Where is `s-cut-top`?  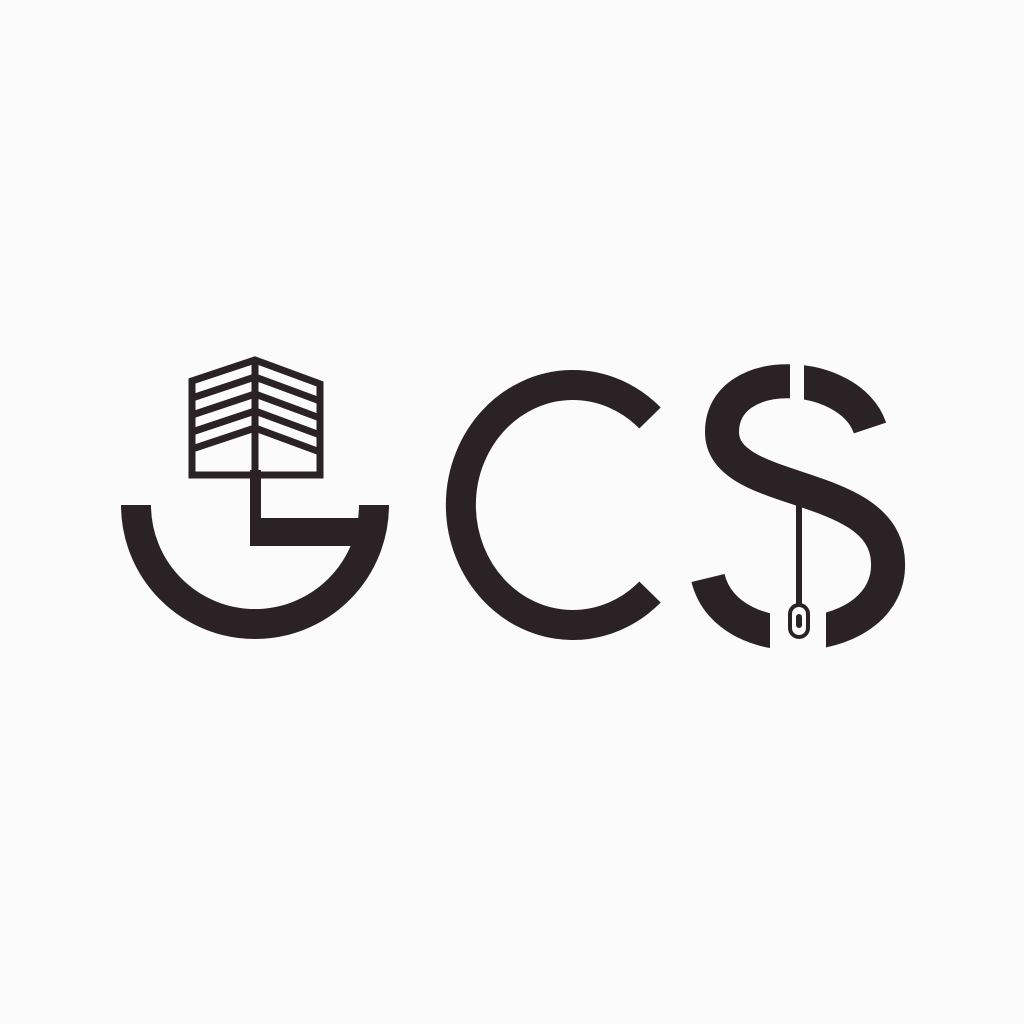
s-cut-top is located at coordinates (797, 380).